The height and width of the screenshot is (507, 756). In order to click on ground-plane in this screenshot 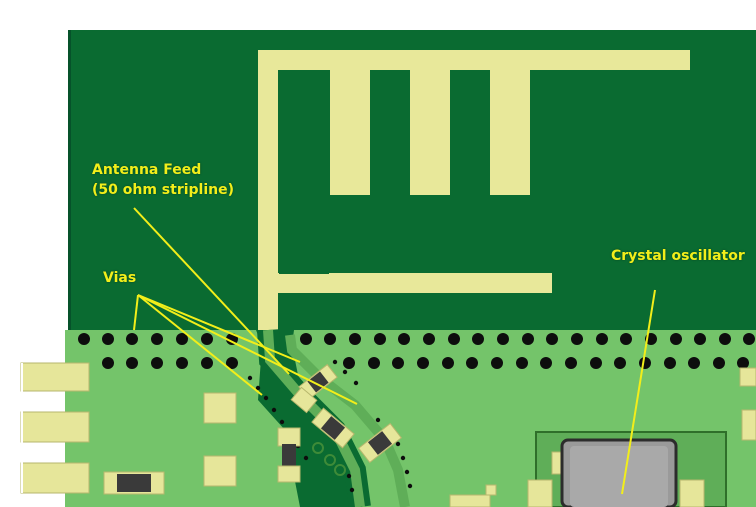, I will do `click(182, 418)`.